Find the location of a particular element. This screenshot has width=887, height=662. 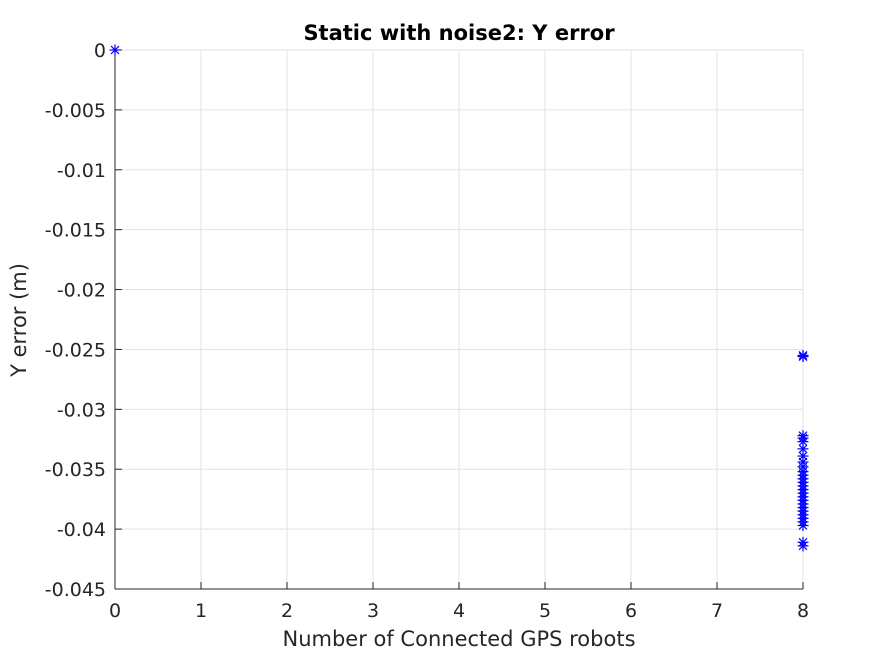

x-axis-label: Number of Connected GPS robots is located at coordinates (458, 639).